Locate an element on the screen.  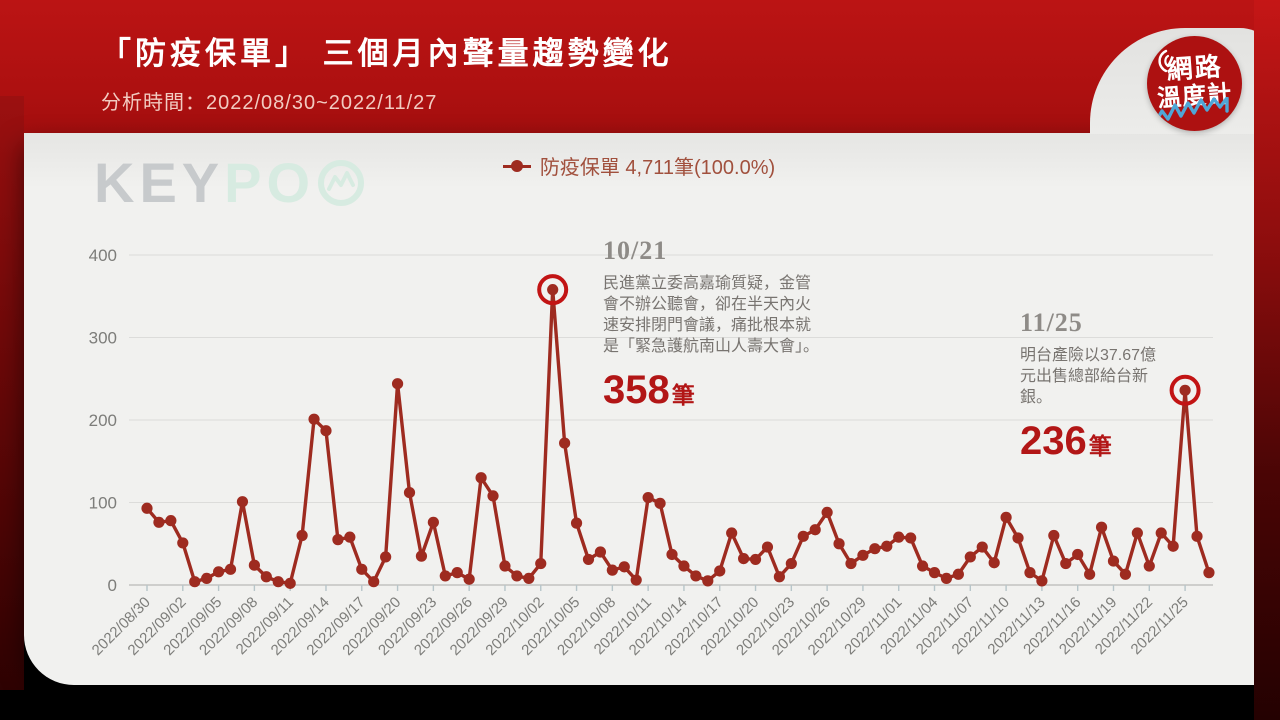
keypo-watermark: KEY PO is located at coordinates (229, 183).